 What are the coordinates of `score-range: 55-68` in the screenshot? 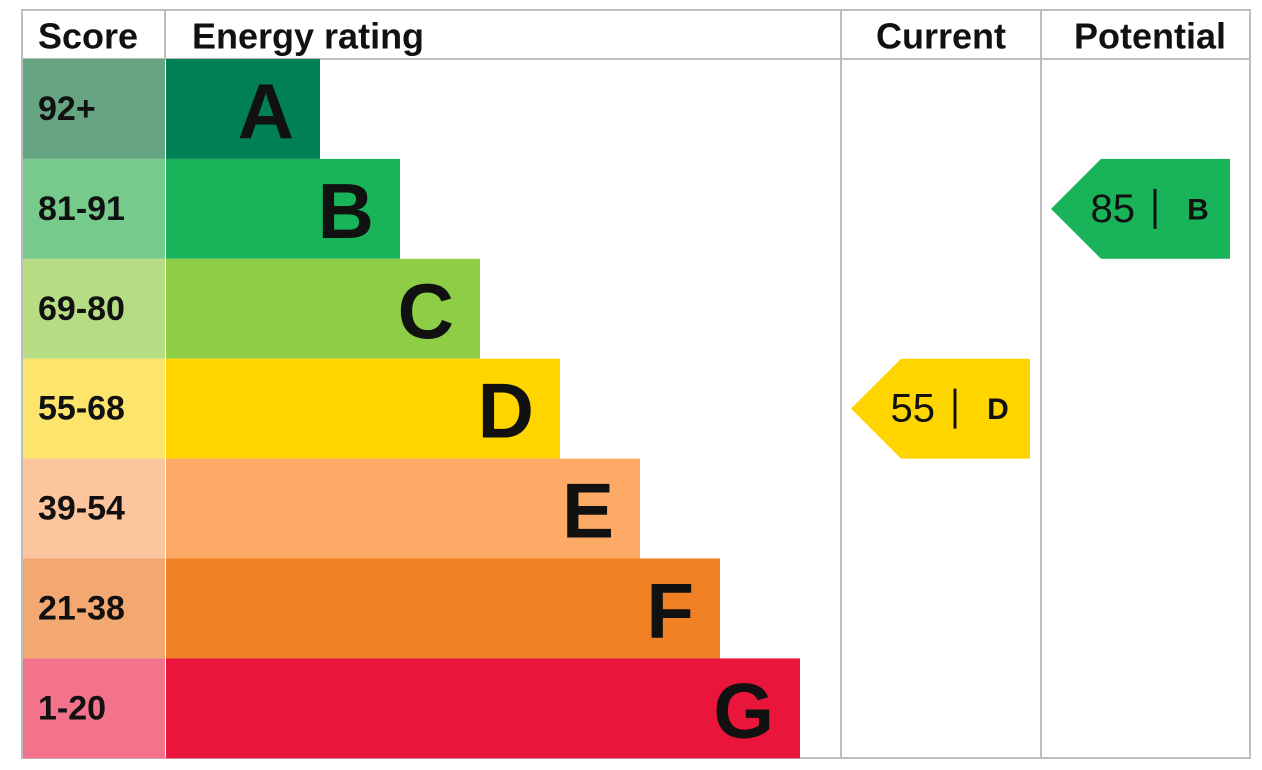 It's located at (81, 409).